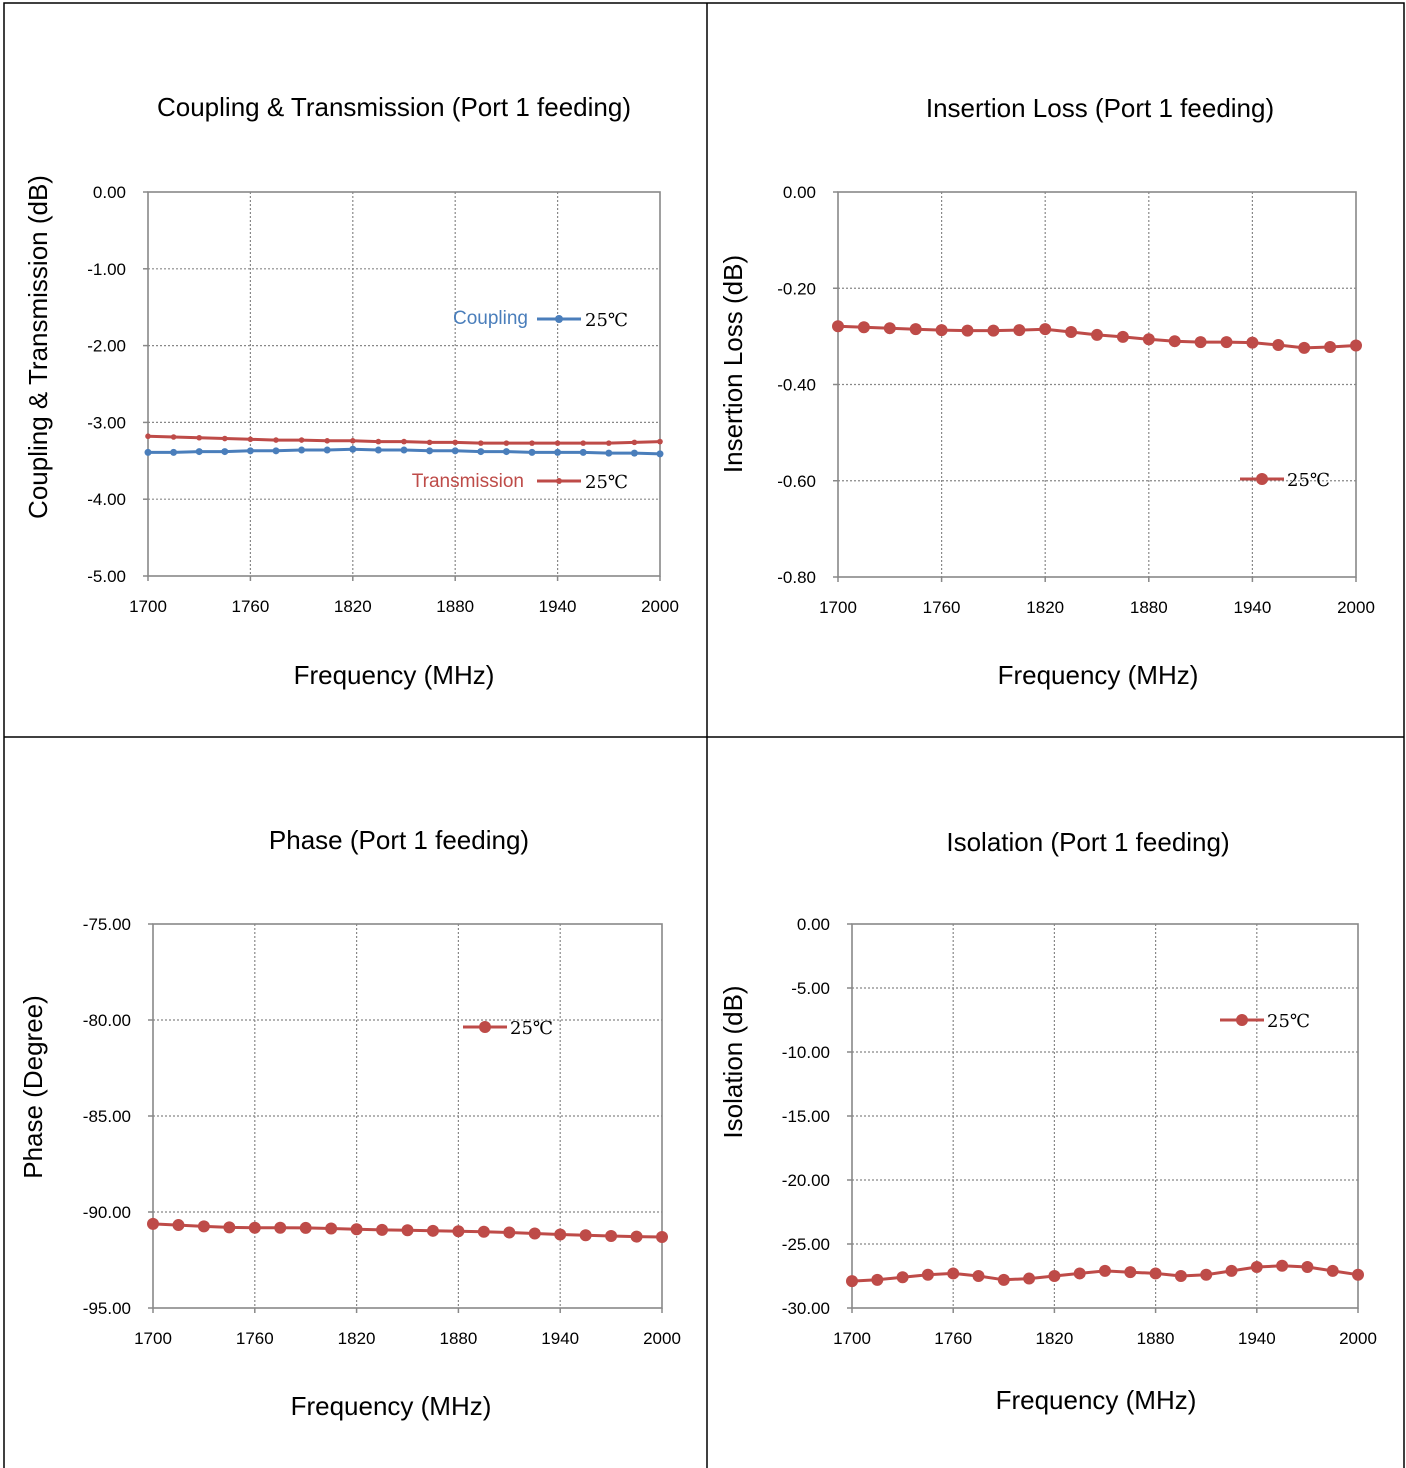 This screenshot has height=1468, width=1406. I want to click on legend-transmission-marker, so click(559, 481).